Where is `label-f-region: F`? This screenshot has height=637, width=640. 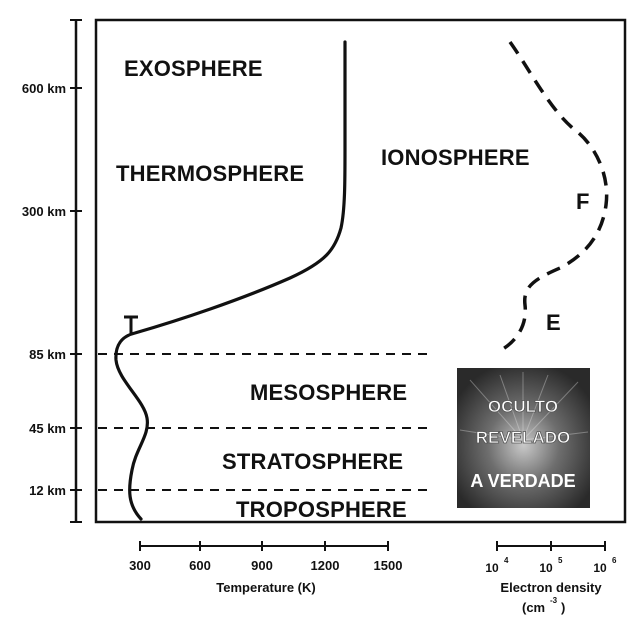
label-f-region: F is located at coordinates (583, 201).